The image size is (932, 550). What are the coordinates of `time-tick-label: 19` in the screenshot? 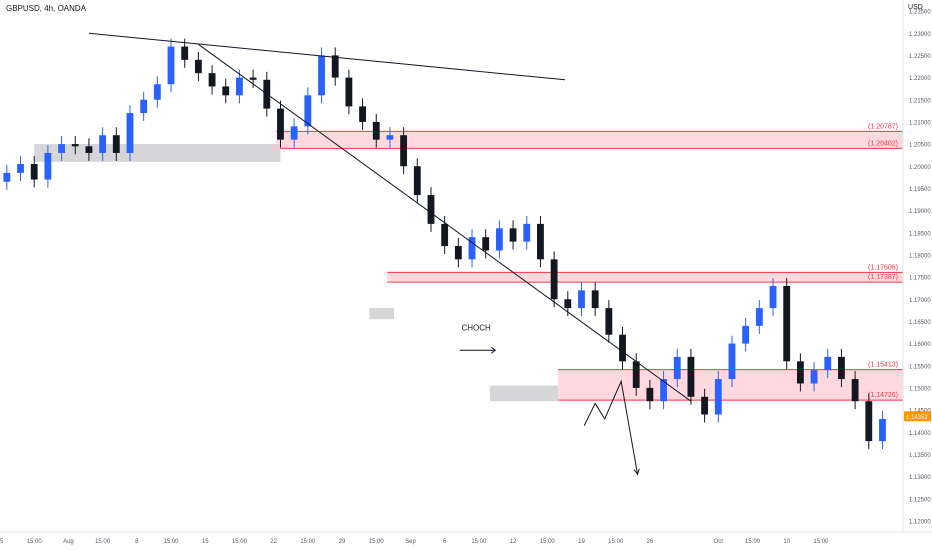 It's located at (581, 542).